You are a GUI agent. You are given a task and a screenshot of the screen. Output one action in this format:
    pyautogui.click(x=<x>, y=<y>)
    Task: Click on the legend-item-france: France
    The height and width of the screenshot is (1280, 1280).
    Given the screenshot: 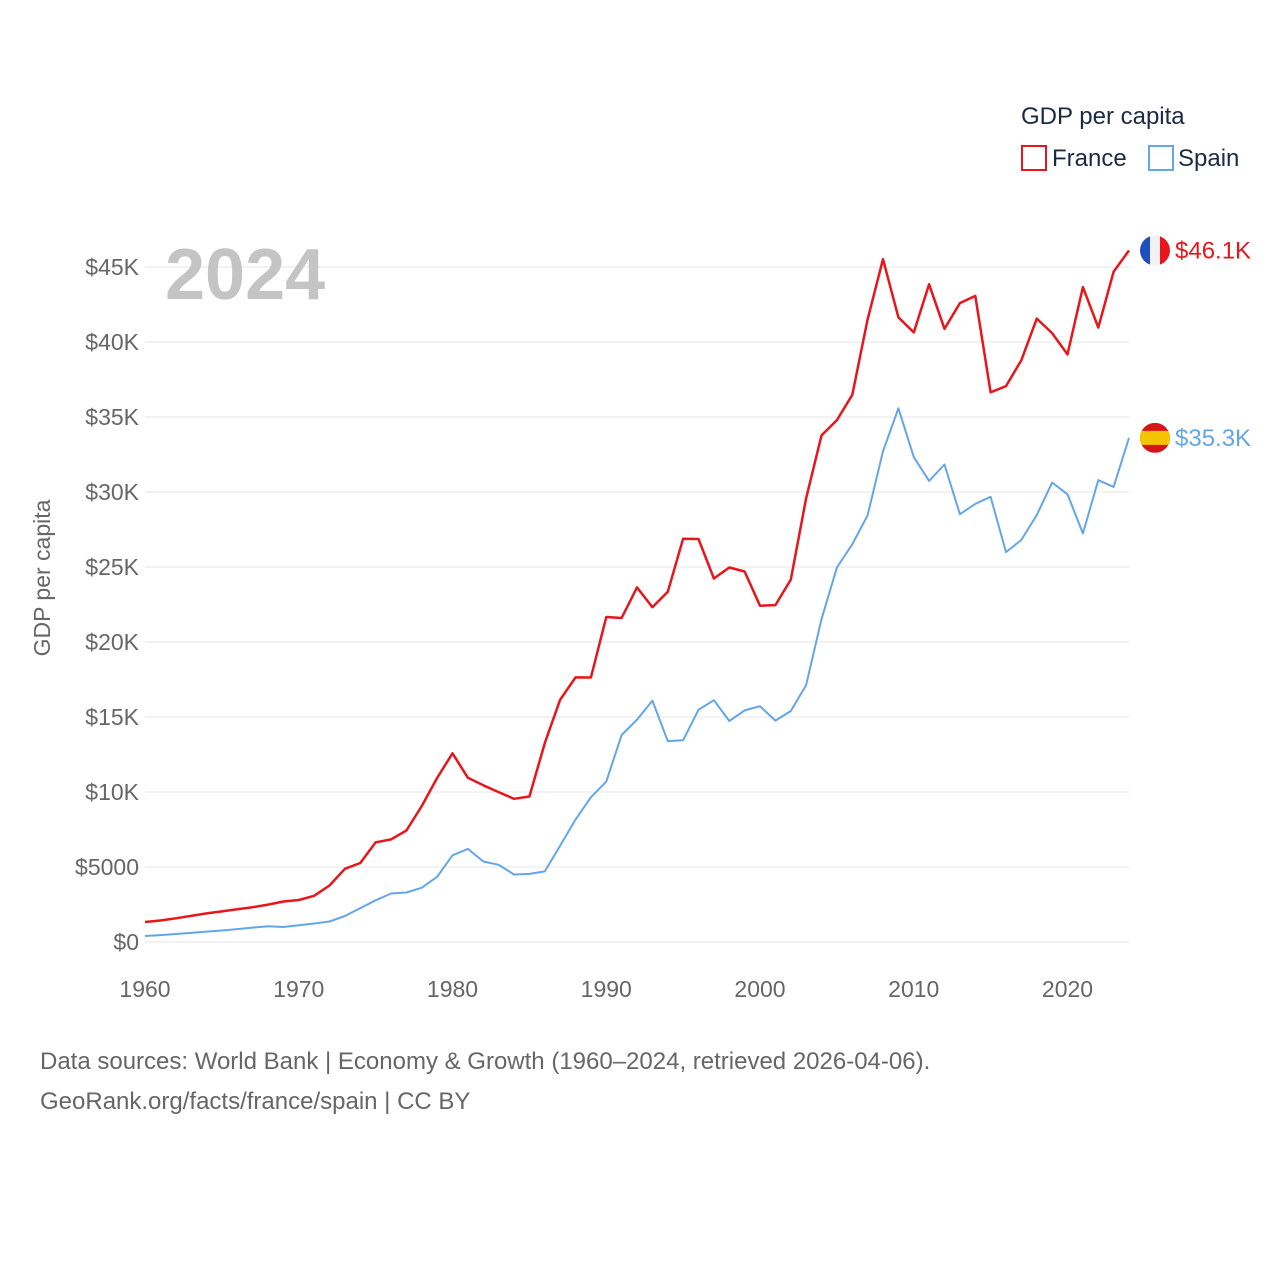 What is the action you would take?
    pyautogui.click(x=1074, y=158)
    